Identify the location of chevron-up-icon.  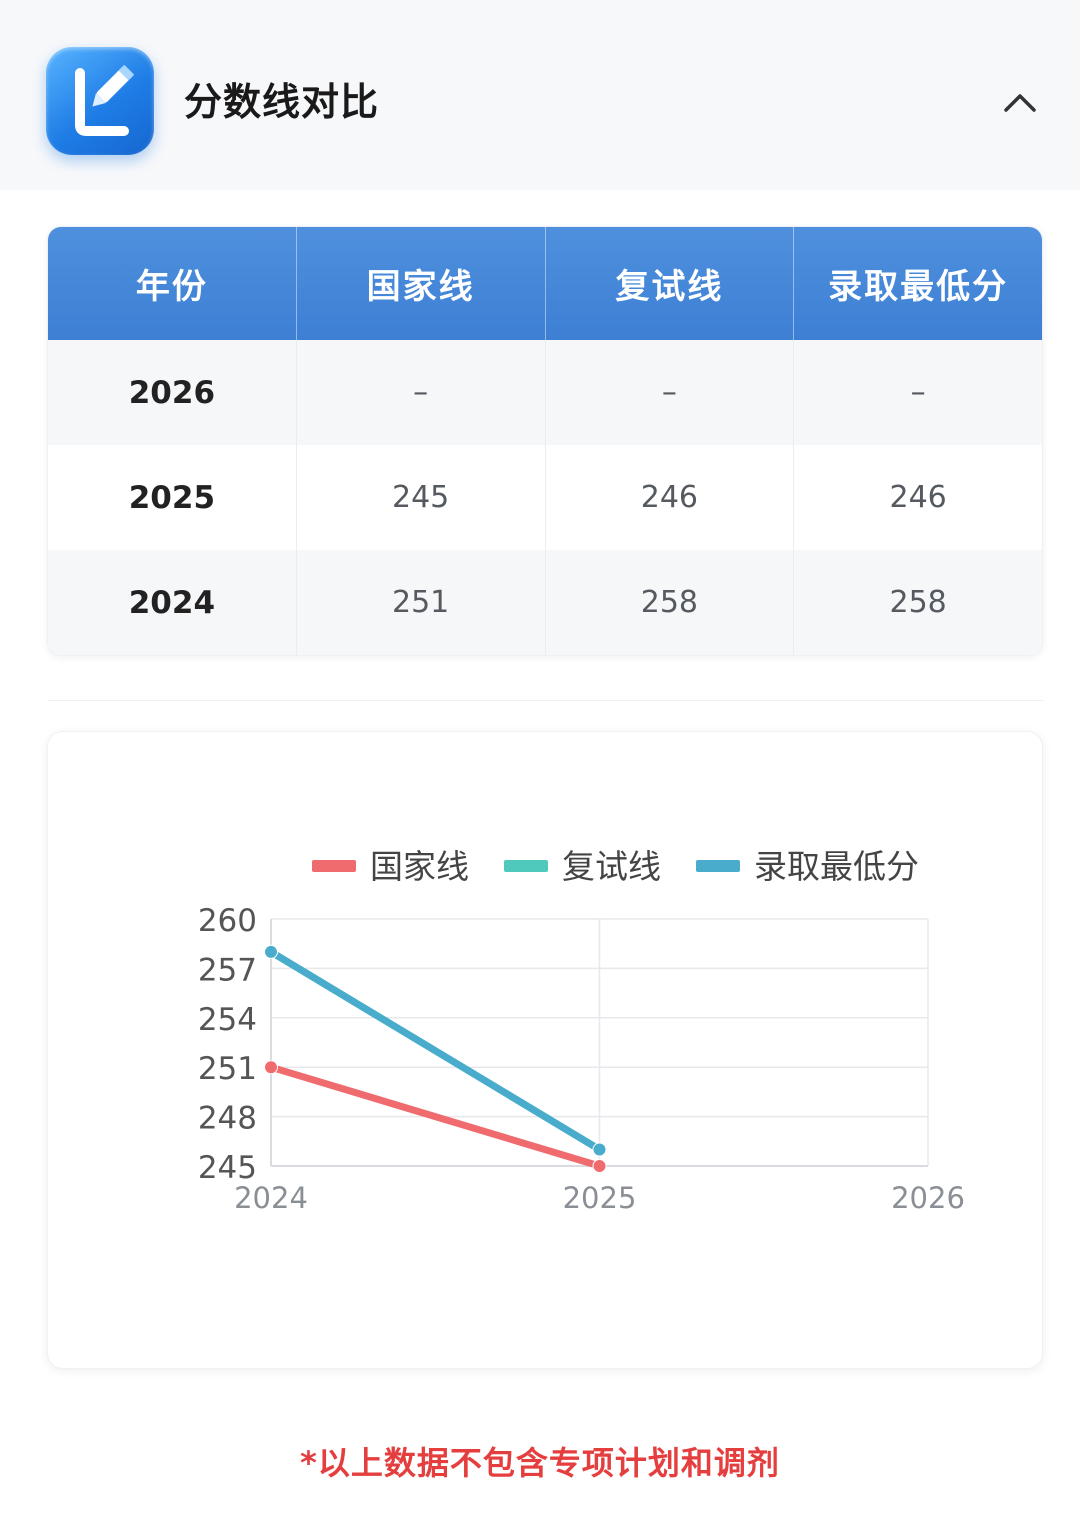
(1020, 102).